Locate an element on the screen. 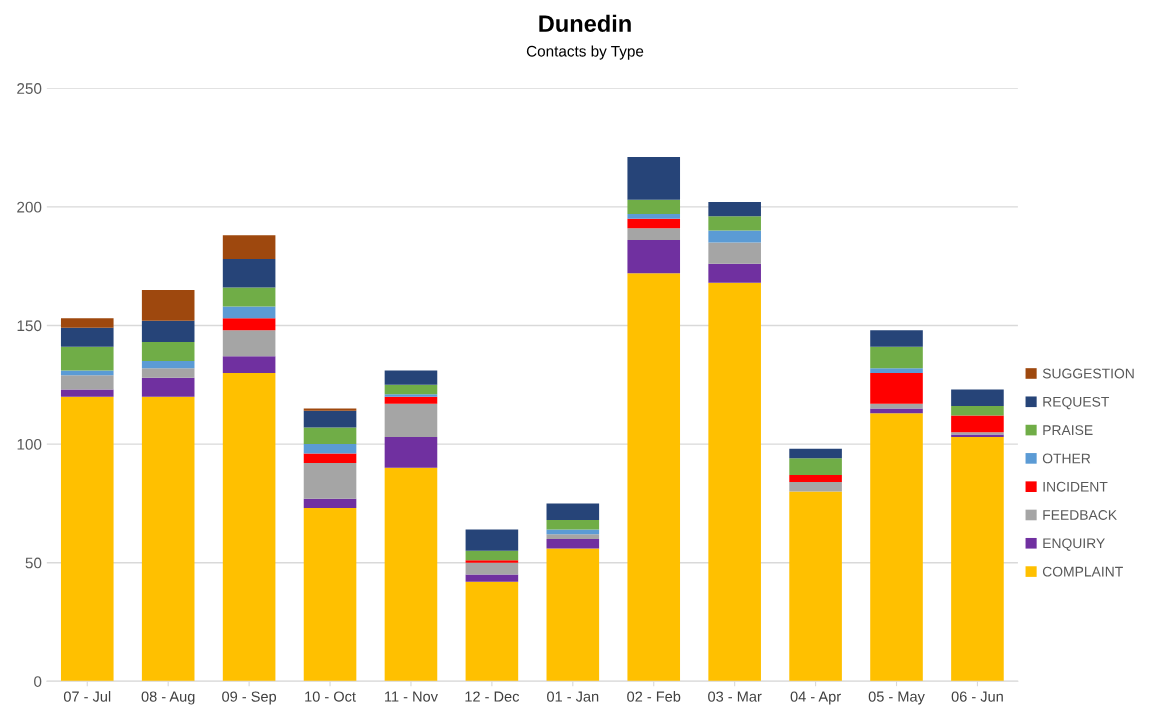 The image size is (1170, 706). y-tick-label: 150 is located at coordinates (29, 326).